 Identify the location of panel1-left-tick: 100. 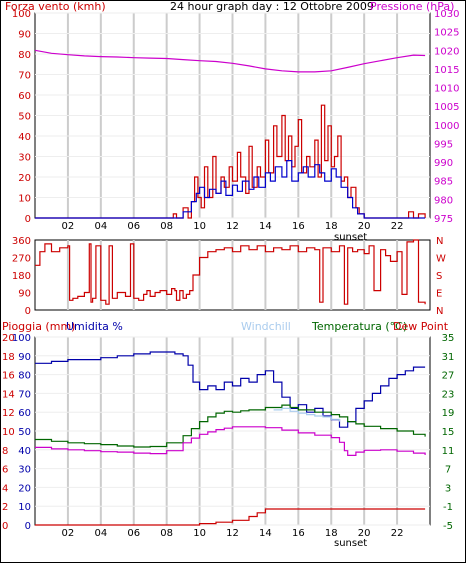
(21, 14).